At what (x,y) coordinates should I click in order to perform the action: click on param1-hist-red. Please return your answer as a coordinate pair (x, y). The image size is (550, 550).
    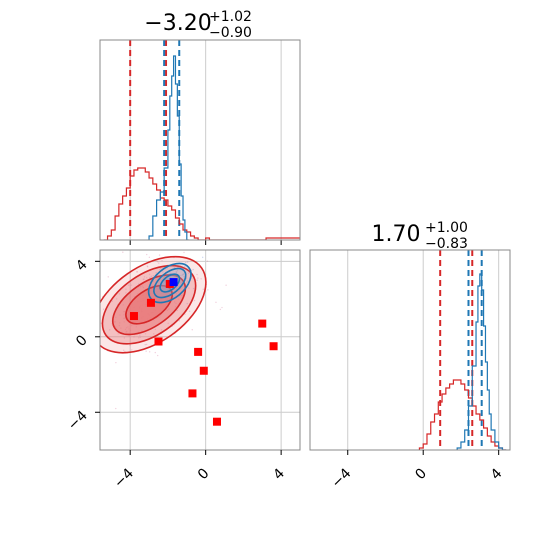
    Looking at the image, I should click on (201, 203).